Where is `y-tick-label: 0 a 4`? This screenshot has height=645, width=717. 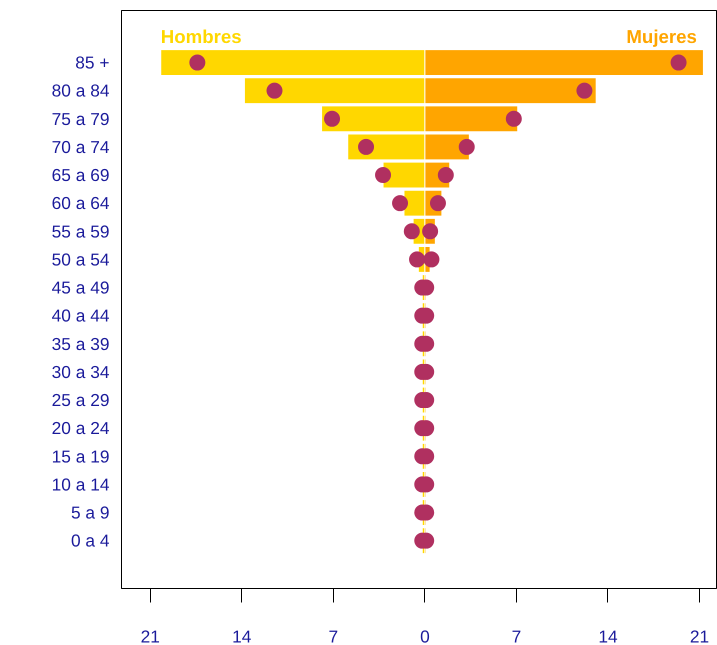 y-tick-label: 0 a 4 is located at coordinates (90, 540).